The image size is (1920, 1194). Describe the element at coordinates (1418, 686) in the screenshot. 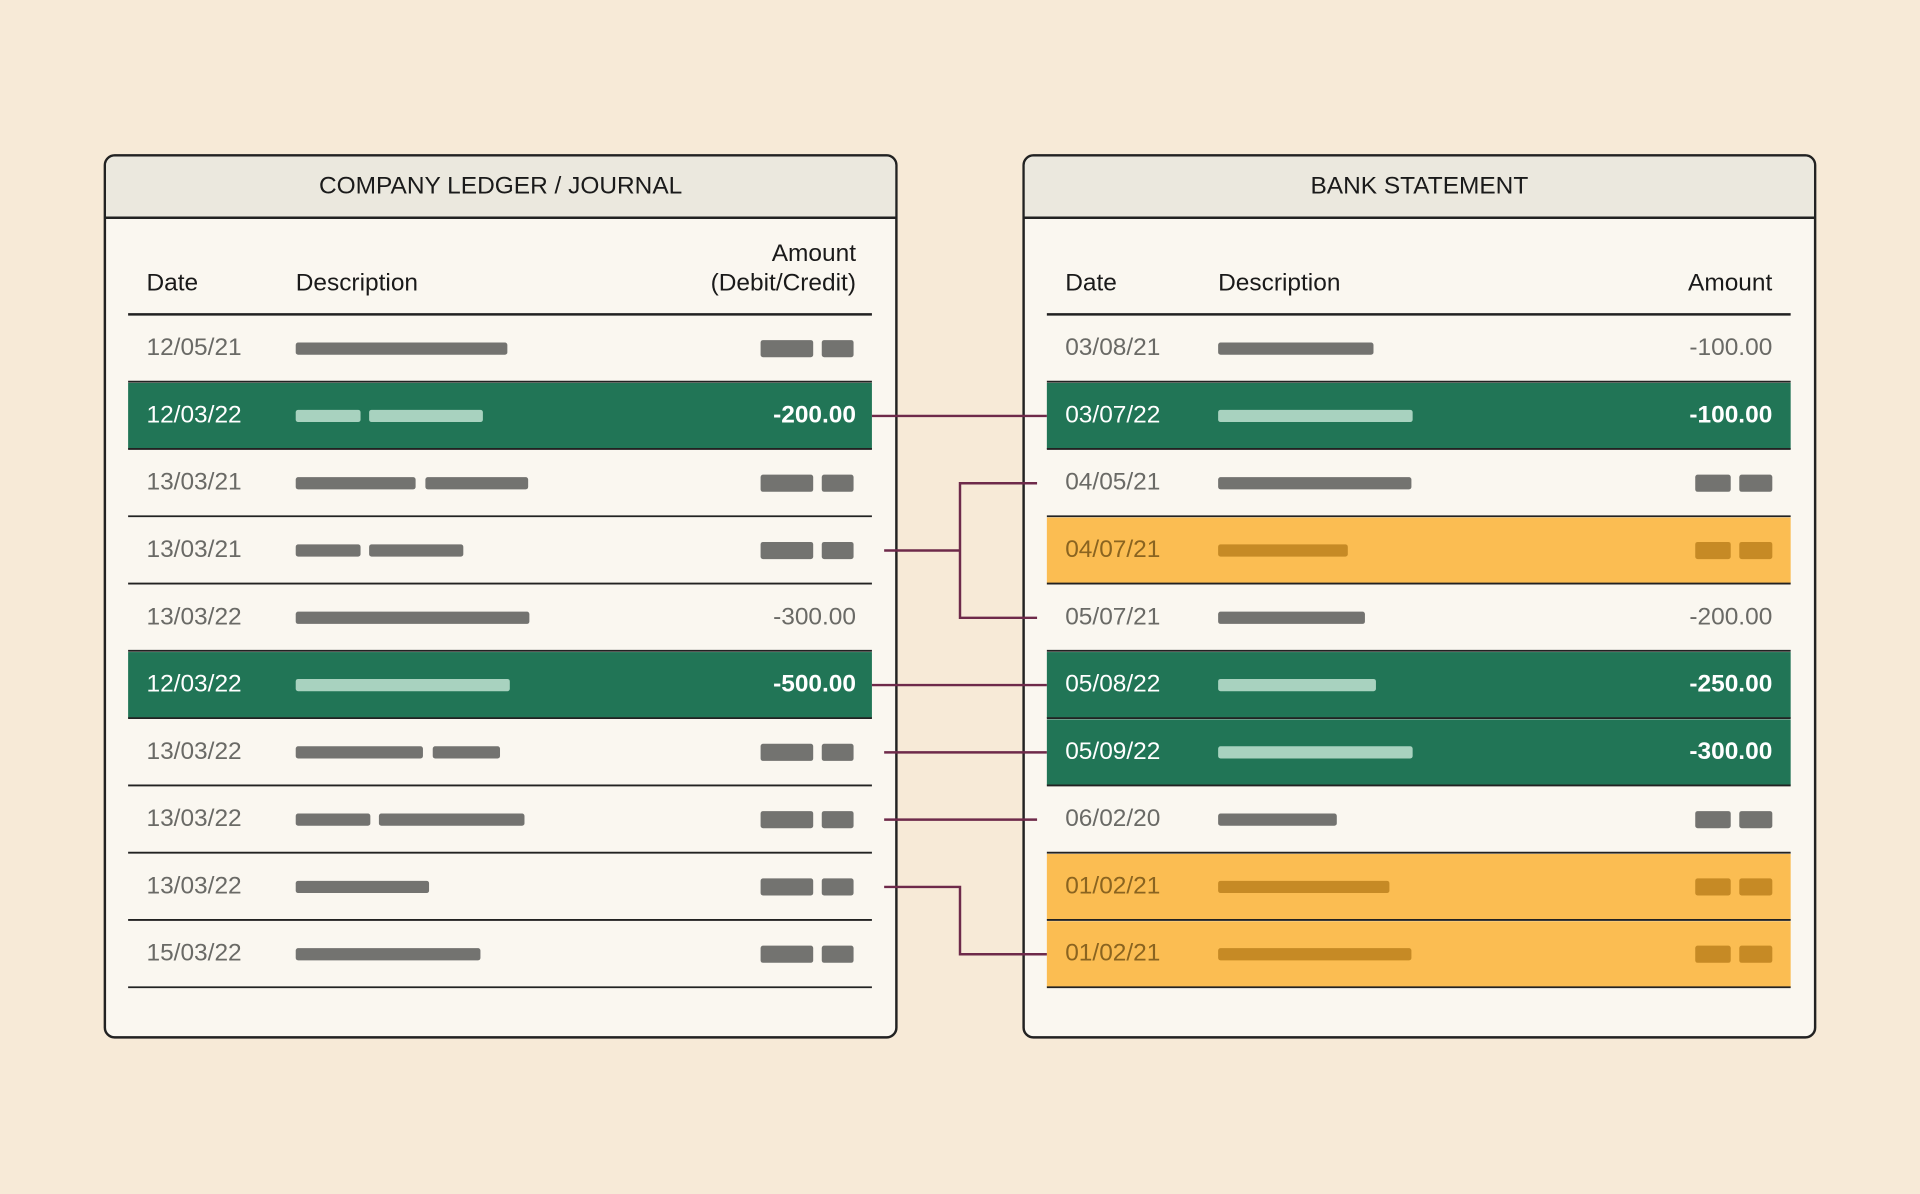

I see `table-row: 05/08/22 -250.00` at that location.